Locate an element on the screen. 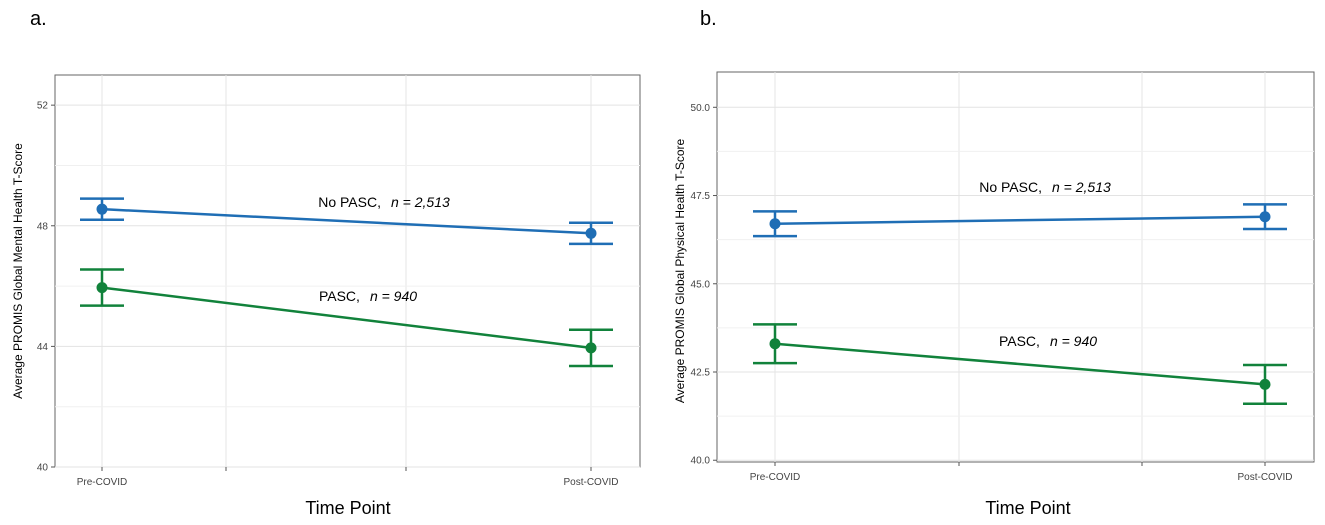  b-pasc-line is located at coordinates (1020, 364).